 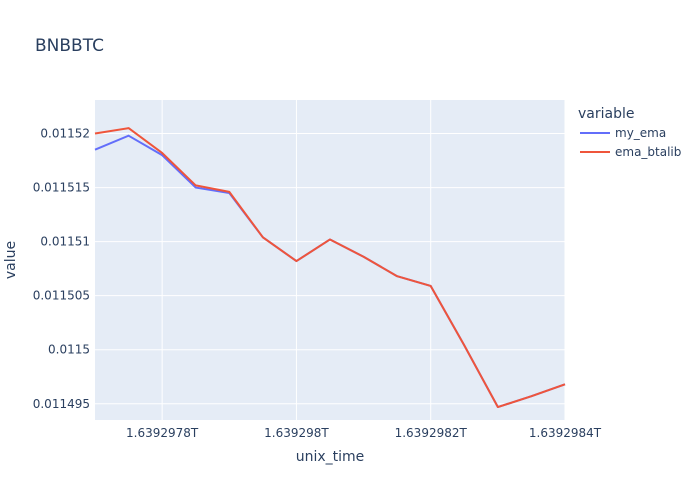 I want to click on y-tick-label: 0.011495, so click(x=61, y=404).